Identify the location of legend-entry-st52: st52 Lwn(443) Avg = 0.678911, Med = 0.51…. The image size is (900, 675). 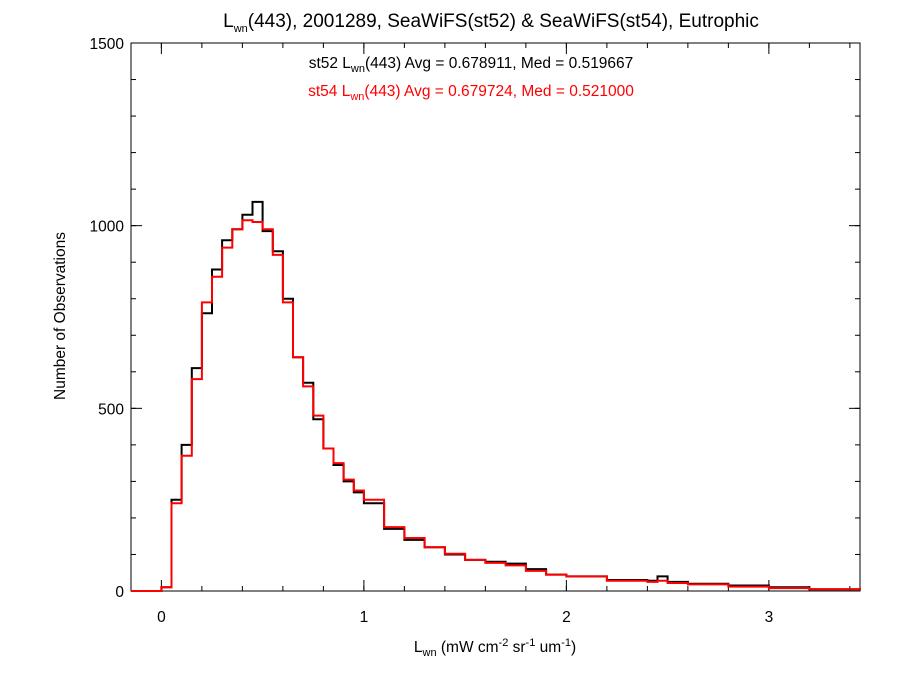
(471, 65).